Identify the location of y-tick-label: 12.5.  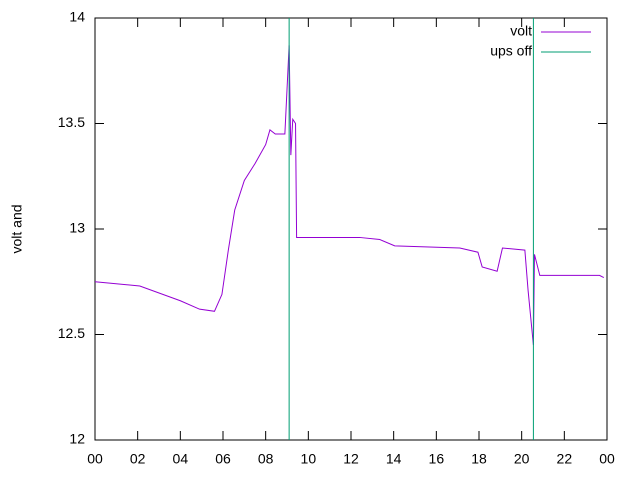
(71, 333).